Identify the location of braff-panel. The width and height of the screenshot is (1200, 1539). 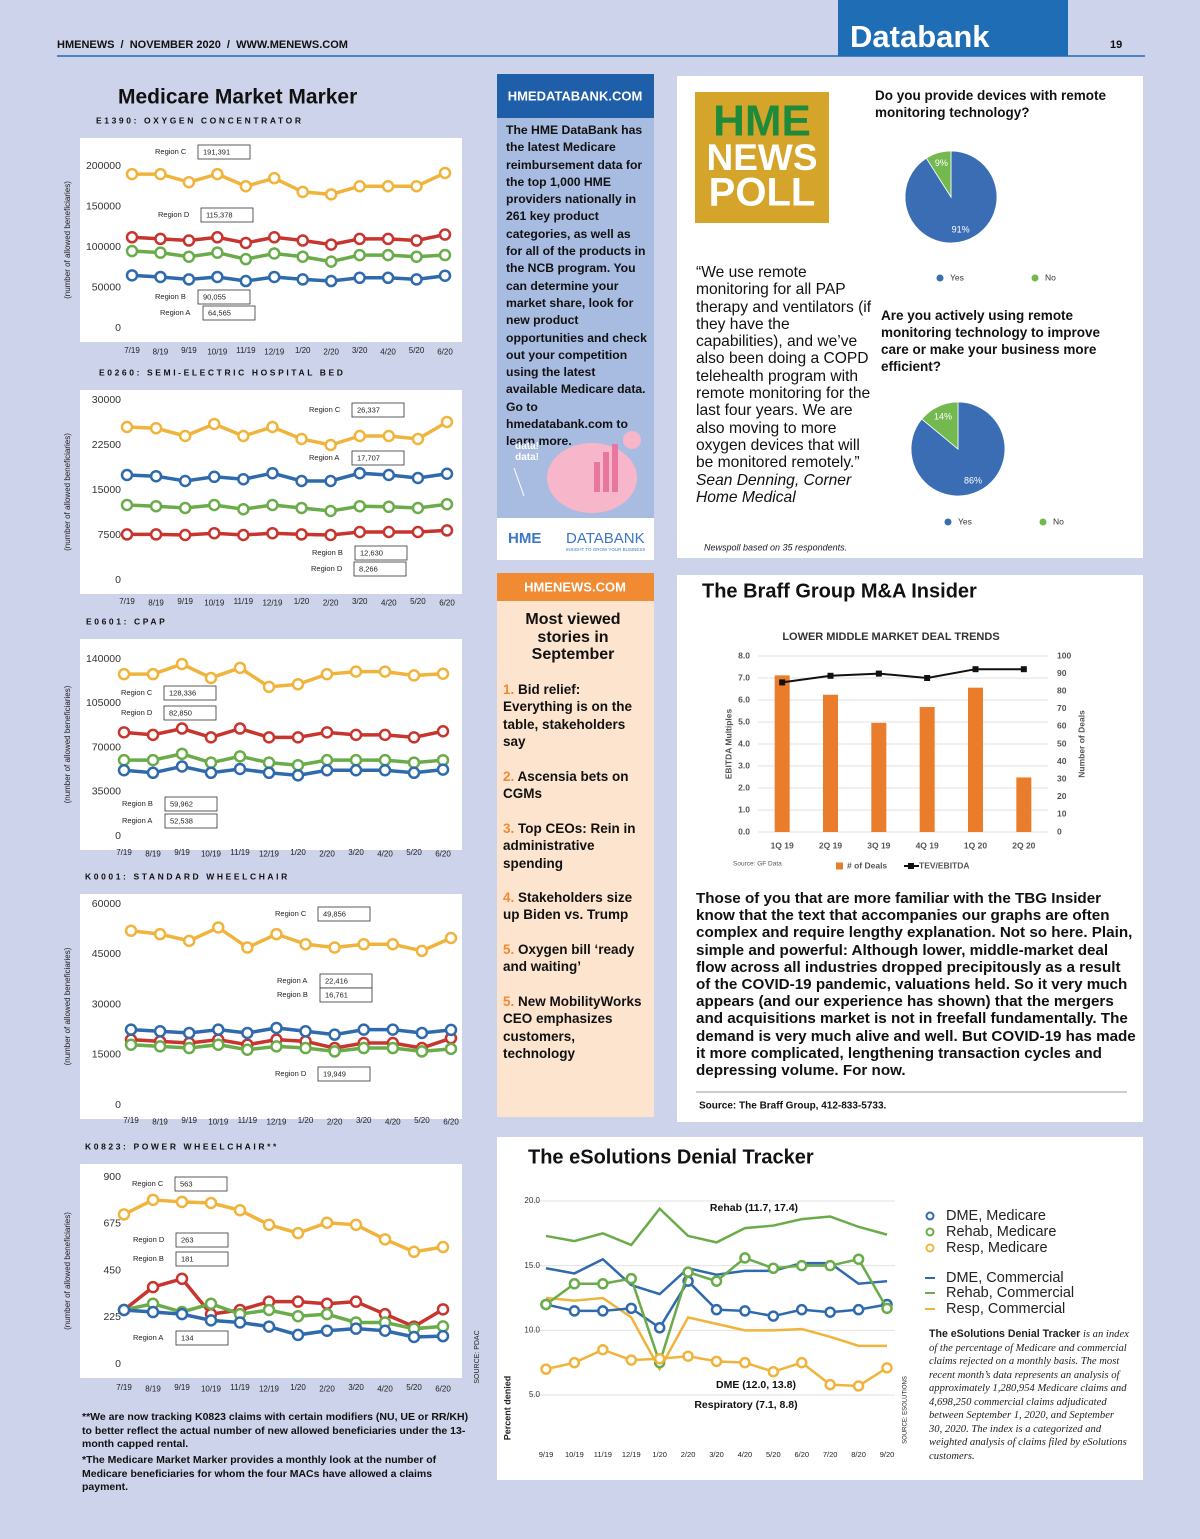
(910, 848).